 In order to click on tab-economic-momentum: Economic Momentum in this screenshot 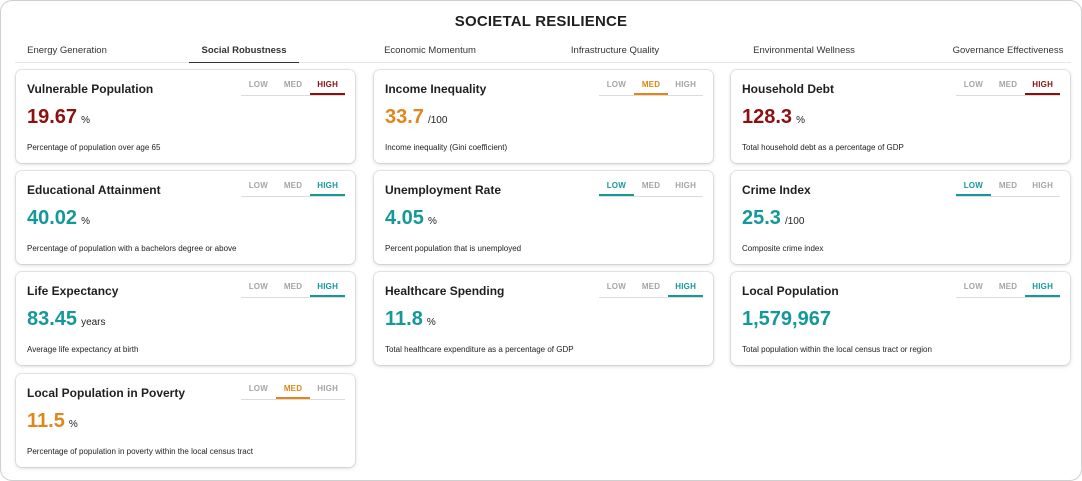, I will do `click(430, 50)`.